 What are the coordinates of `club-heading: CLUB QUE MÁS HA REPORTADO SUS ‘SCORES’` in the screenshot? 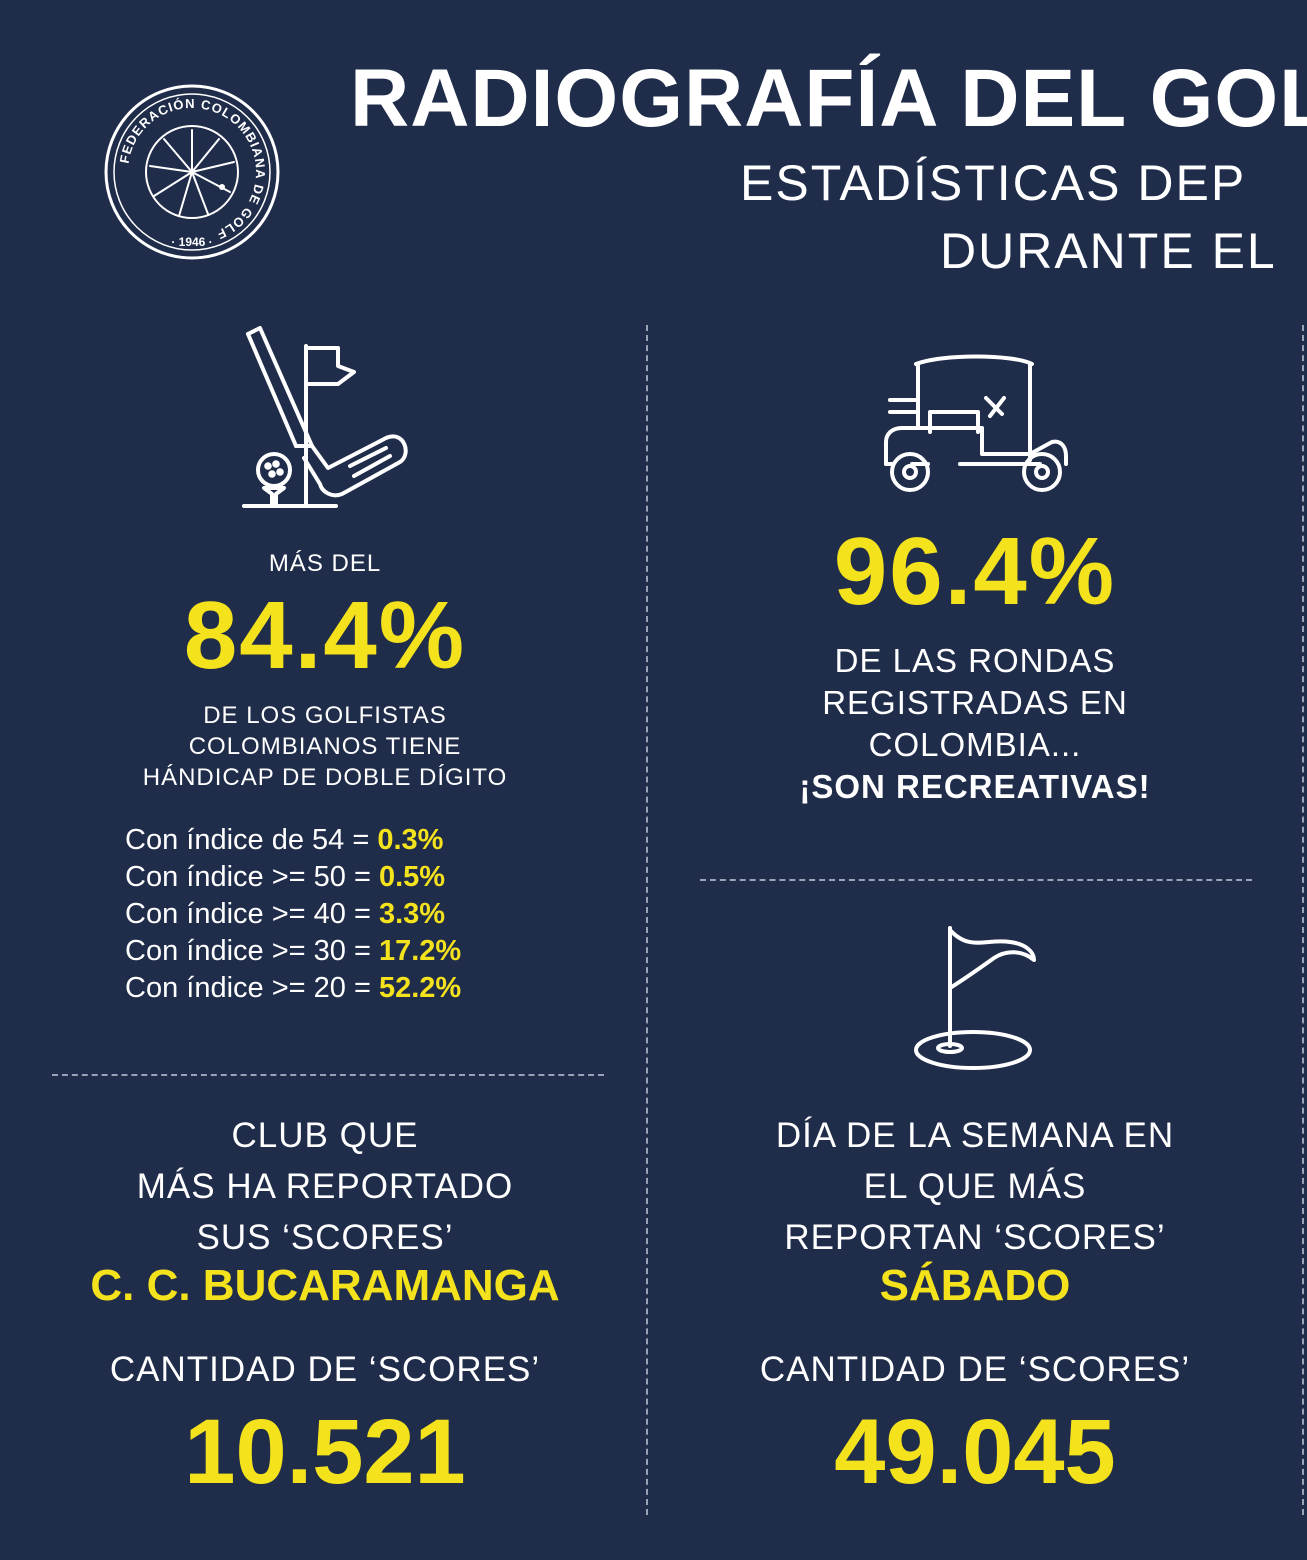 It's located at (325, 1186).